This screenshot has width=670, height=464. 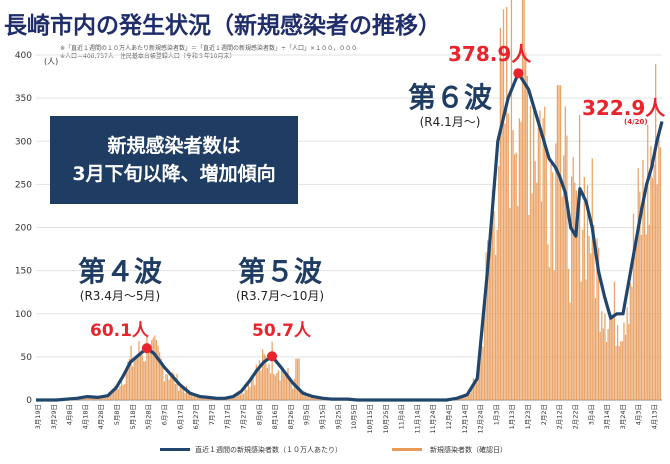 I want to click on x-tick-label: 5月28日, so click(x=149, y=416).